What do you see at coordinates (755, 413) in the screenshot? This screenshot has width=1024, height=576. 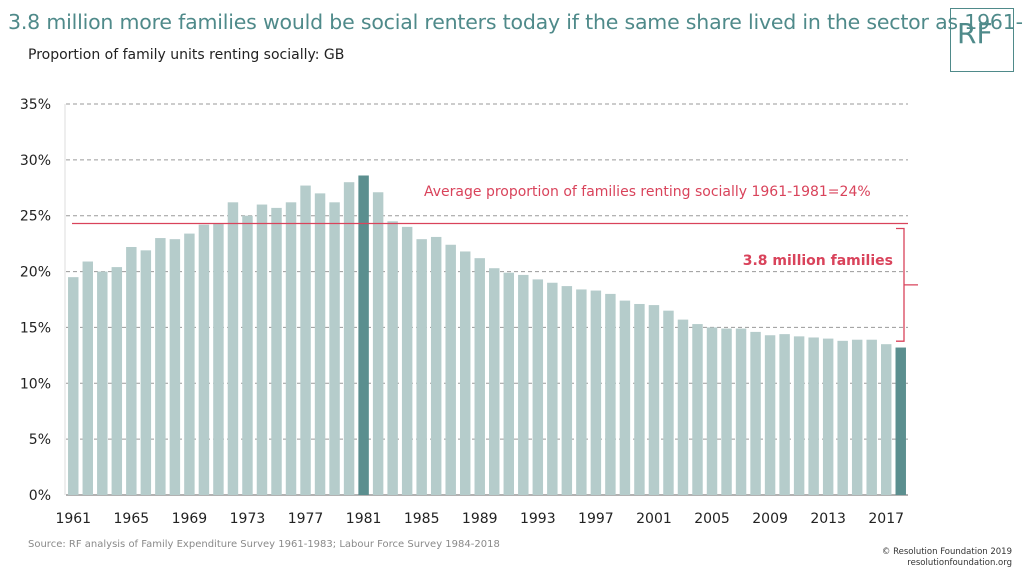 I see `bar-2008` at bounding box center [755, 413].